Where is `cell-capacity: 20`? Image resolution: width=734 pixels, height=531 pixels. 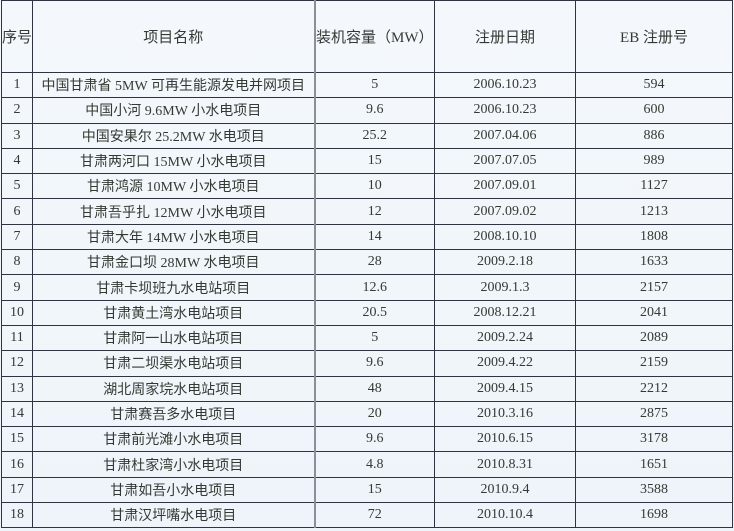
cell-capacity: 20 is located at coordinates (374, 414).